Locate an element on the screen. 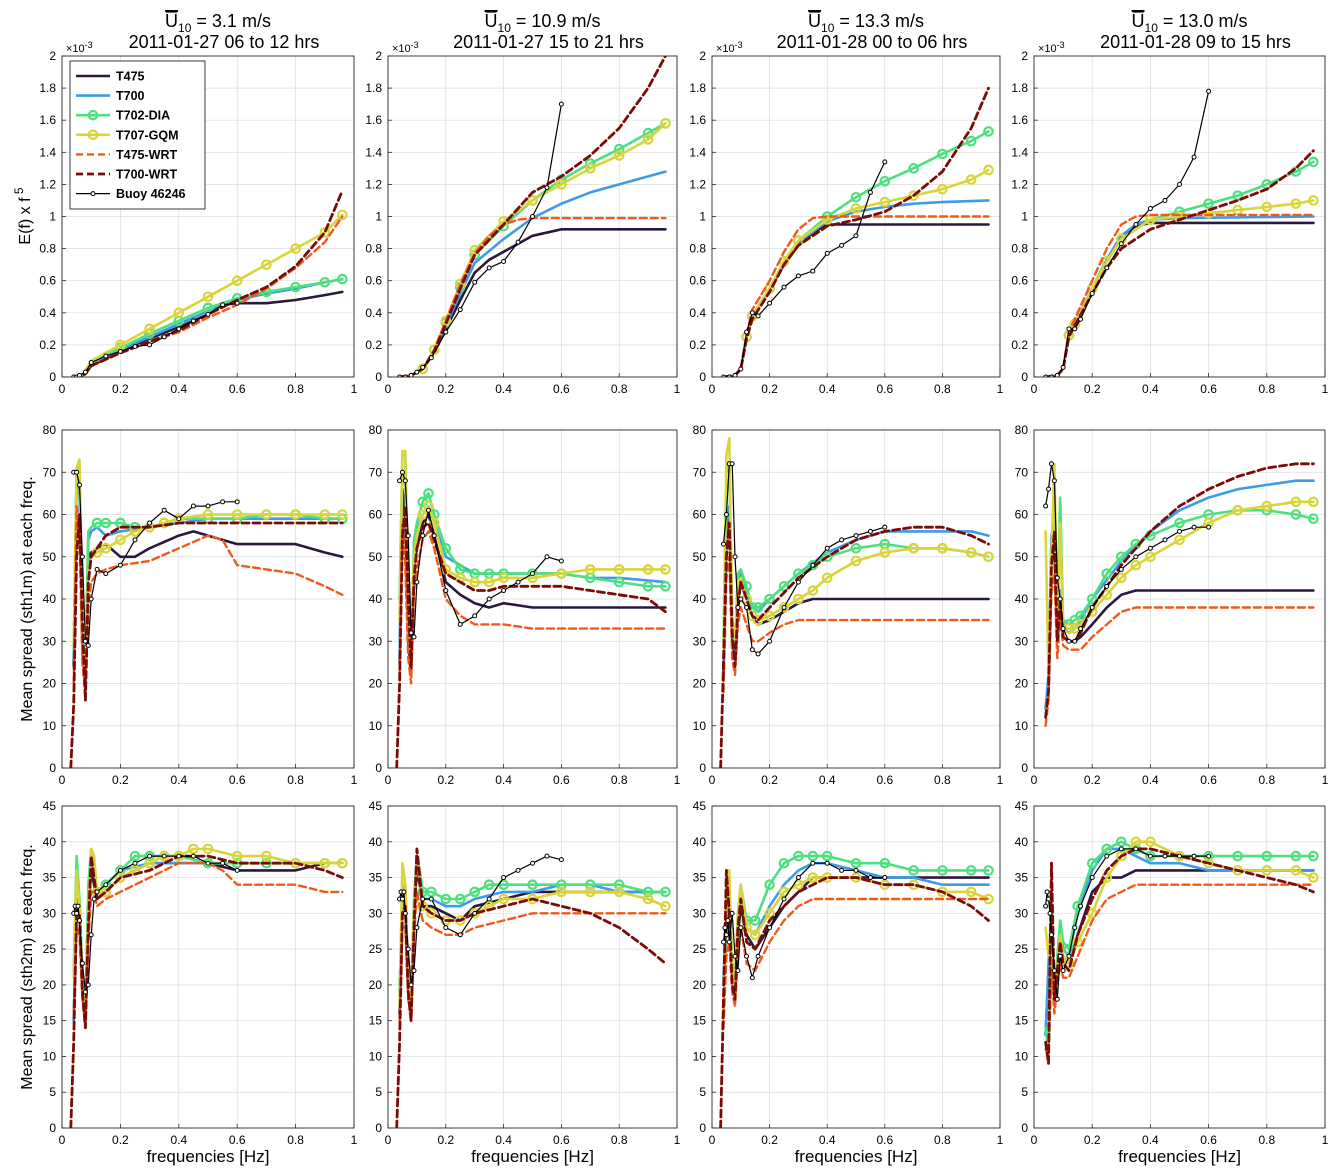 This screenshot has height=1174, width=1332. legend-item-t707-gqm: T707-GQM is located at coordinates (127, 135).